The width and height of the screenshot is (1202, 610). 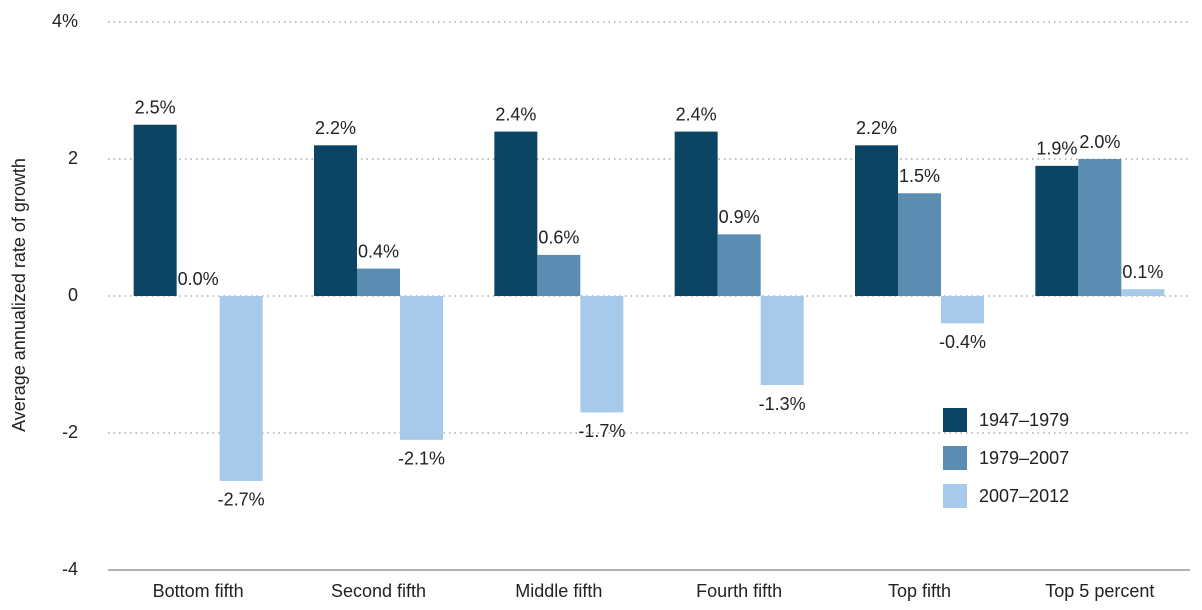 What do you see at coordinates (19, 295) in the screenshot?
I see `y-axis-label: Average annualized rate of growth` at bounding box center [19, 295].